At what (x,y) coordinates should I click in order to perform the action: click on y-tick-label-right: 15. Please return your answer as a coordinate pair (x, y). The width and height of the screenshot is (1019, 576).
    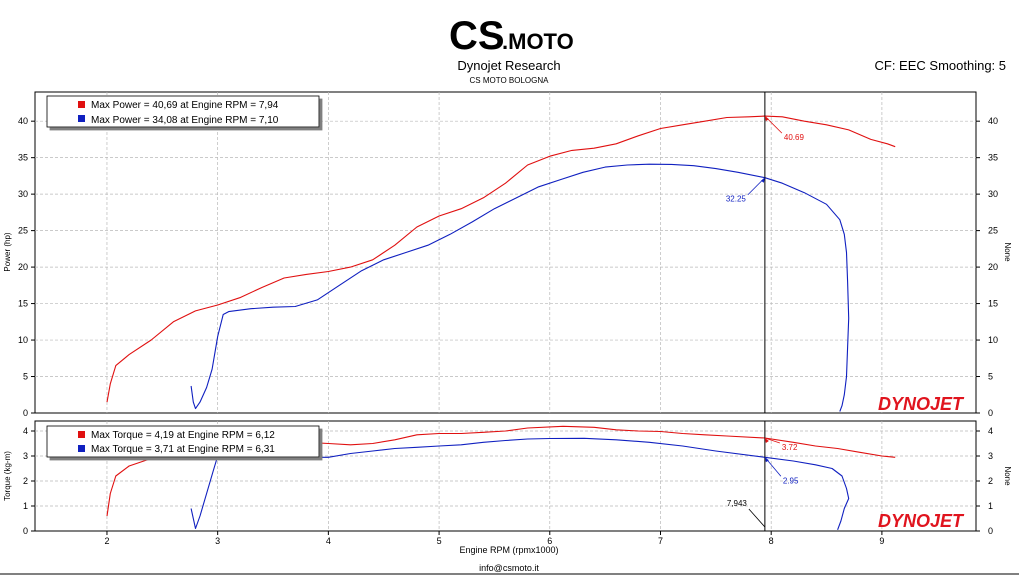
    Looking at the image, I should click on (993, 304).